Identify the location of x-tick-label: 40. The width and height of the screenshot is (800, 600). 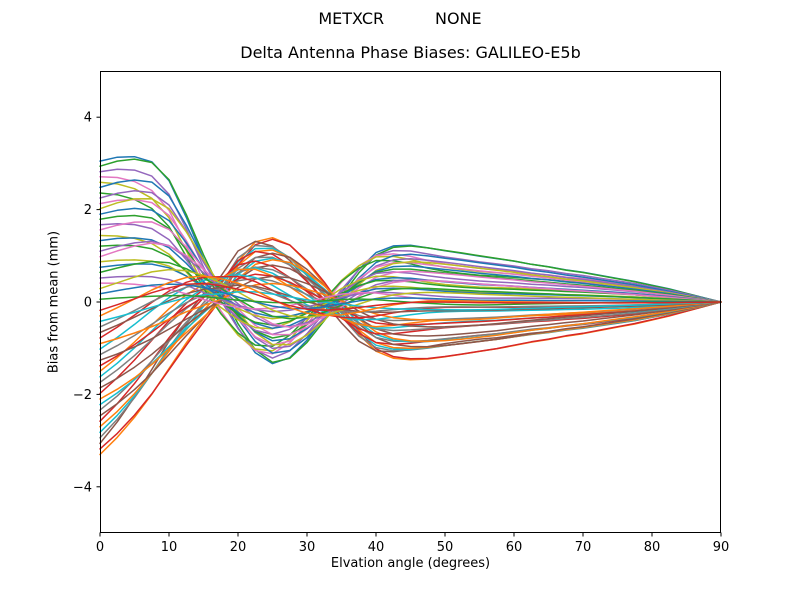
(376, 547).